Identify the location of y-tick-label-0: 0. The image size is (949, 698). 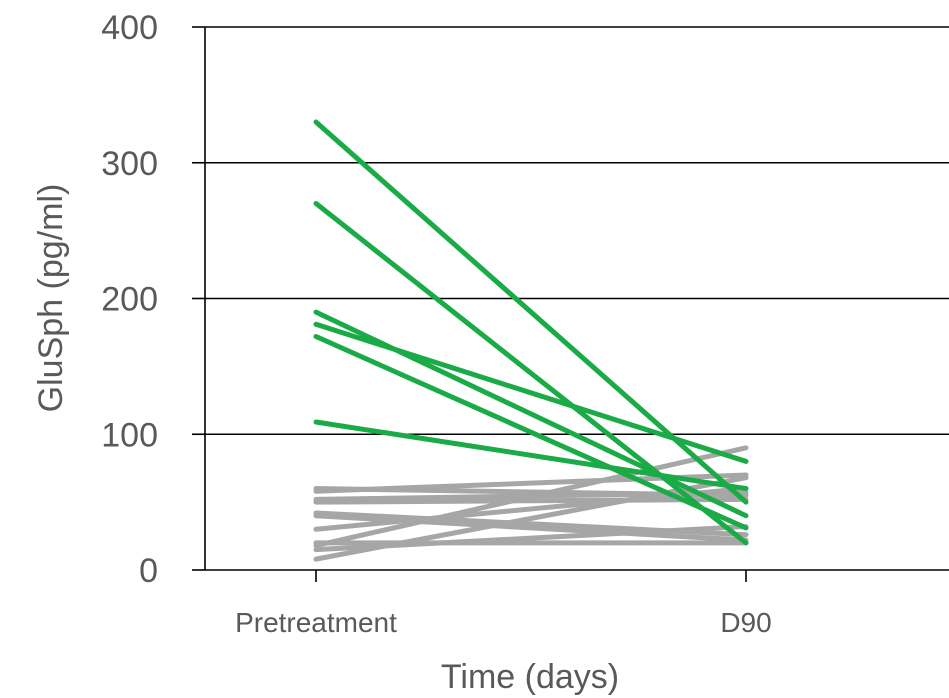
(148, 571).